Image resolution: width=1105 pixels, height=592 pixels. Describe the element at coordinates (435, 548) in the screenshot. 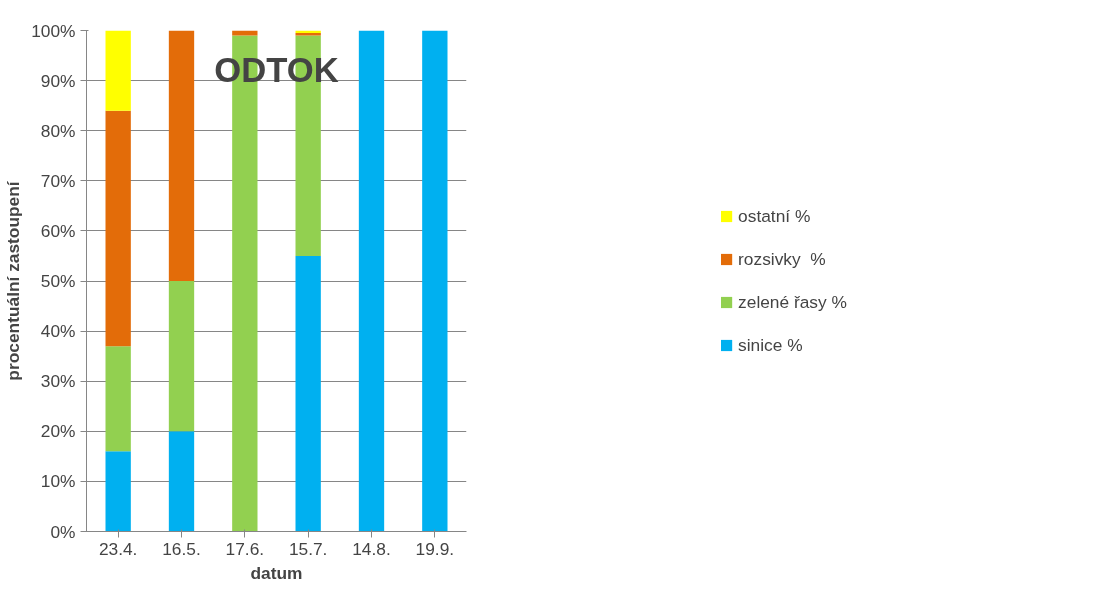

I see `x-tick-label: 19.9.` at that location.